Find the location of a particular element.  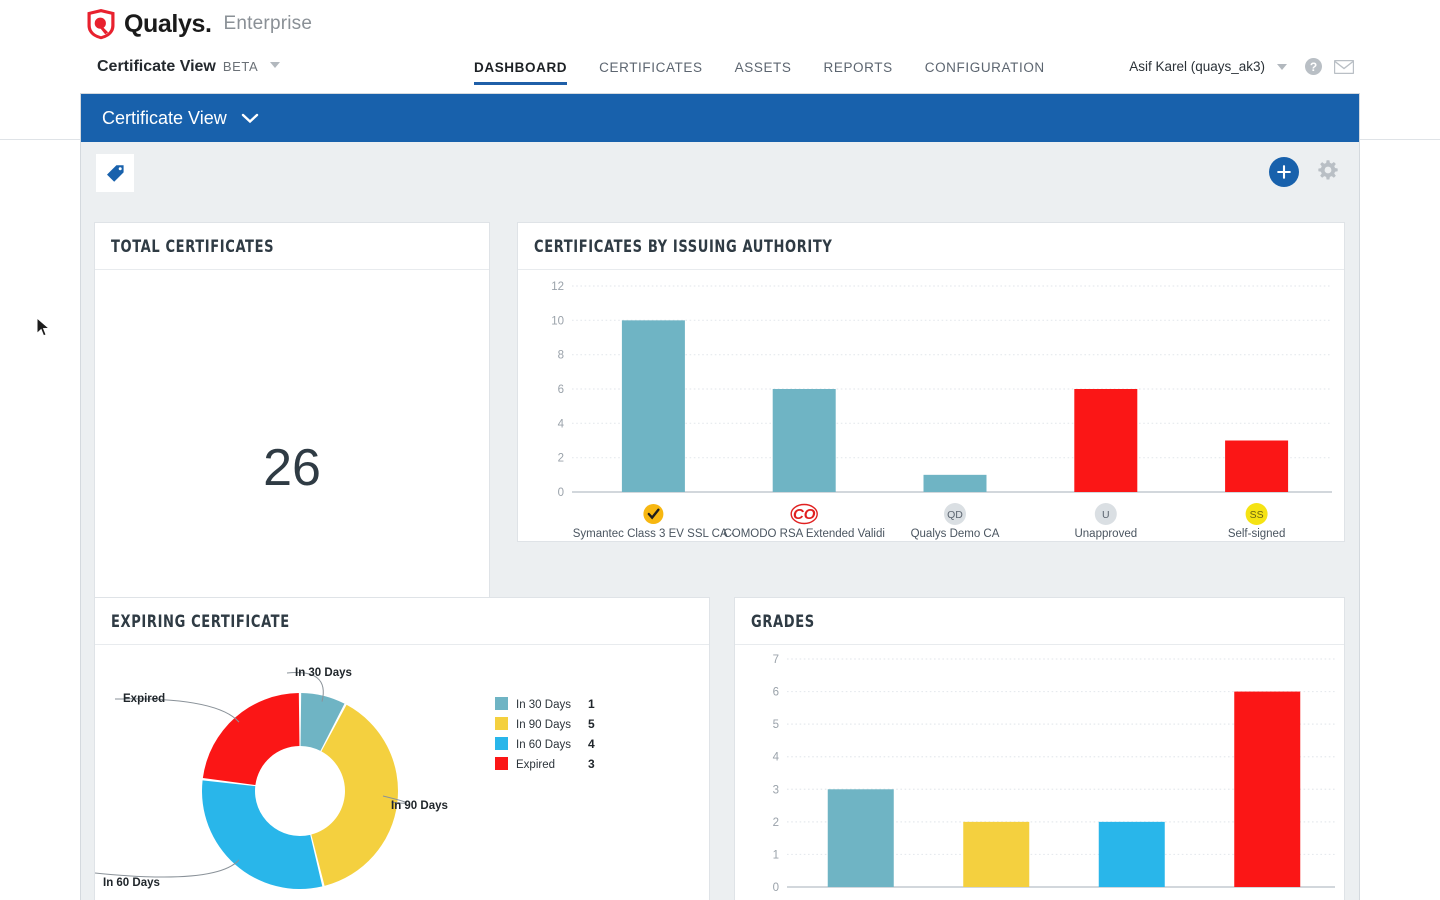

nav-item-reports: REPORTS is located at coordinates (858, 67).